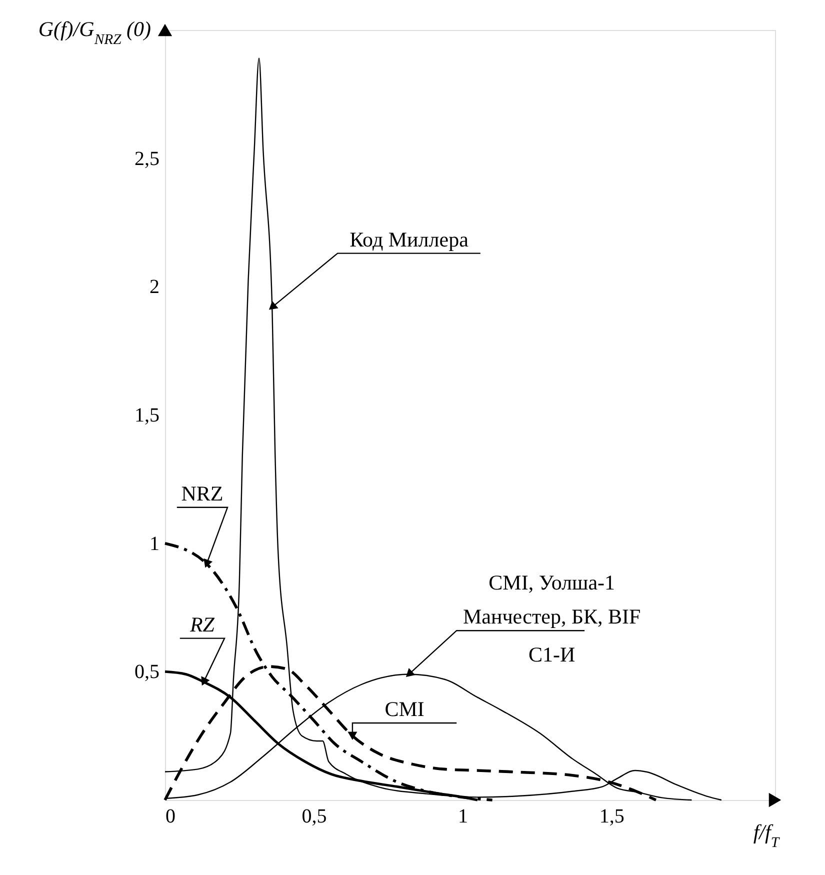 Image resolution: width=825 pixels, height=875 pixels. Describe the element at coordinates (463, 817) in the screenshot. I see `x-tick-label: 1` at that location.